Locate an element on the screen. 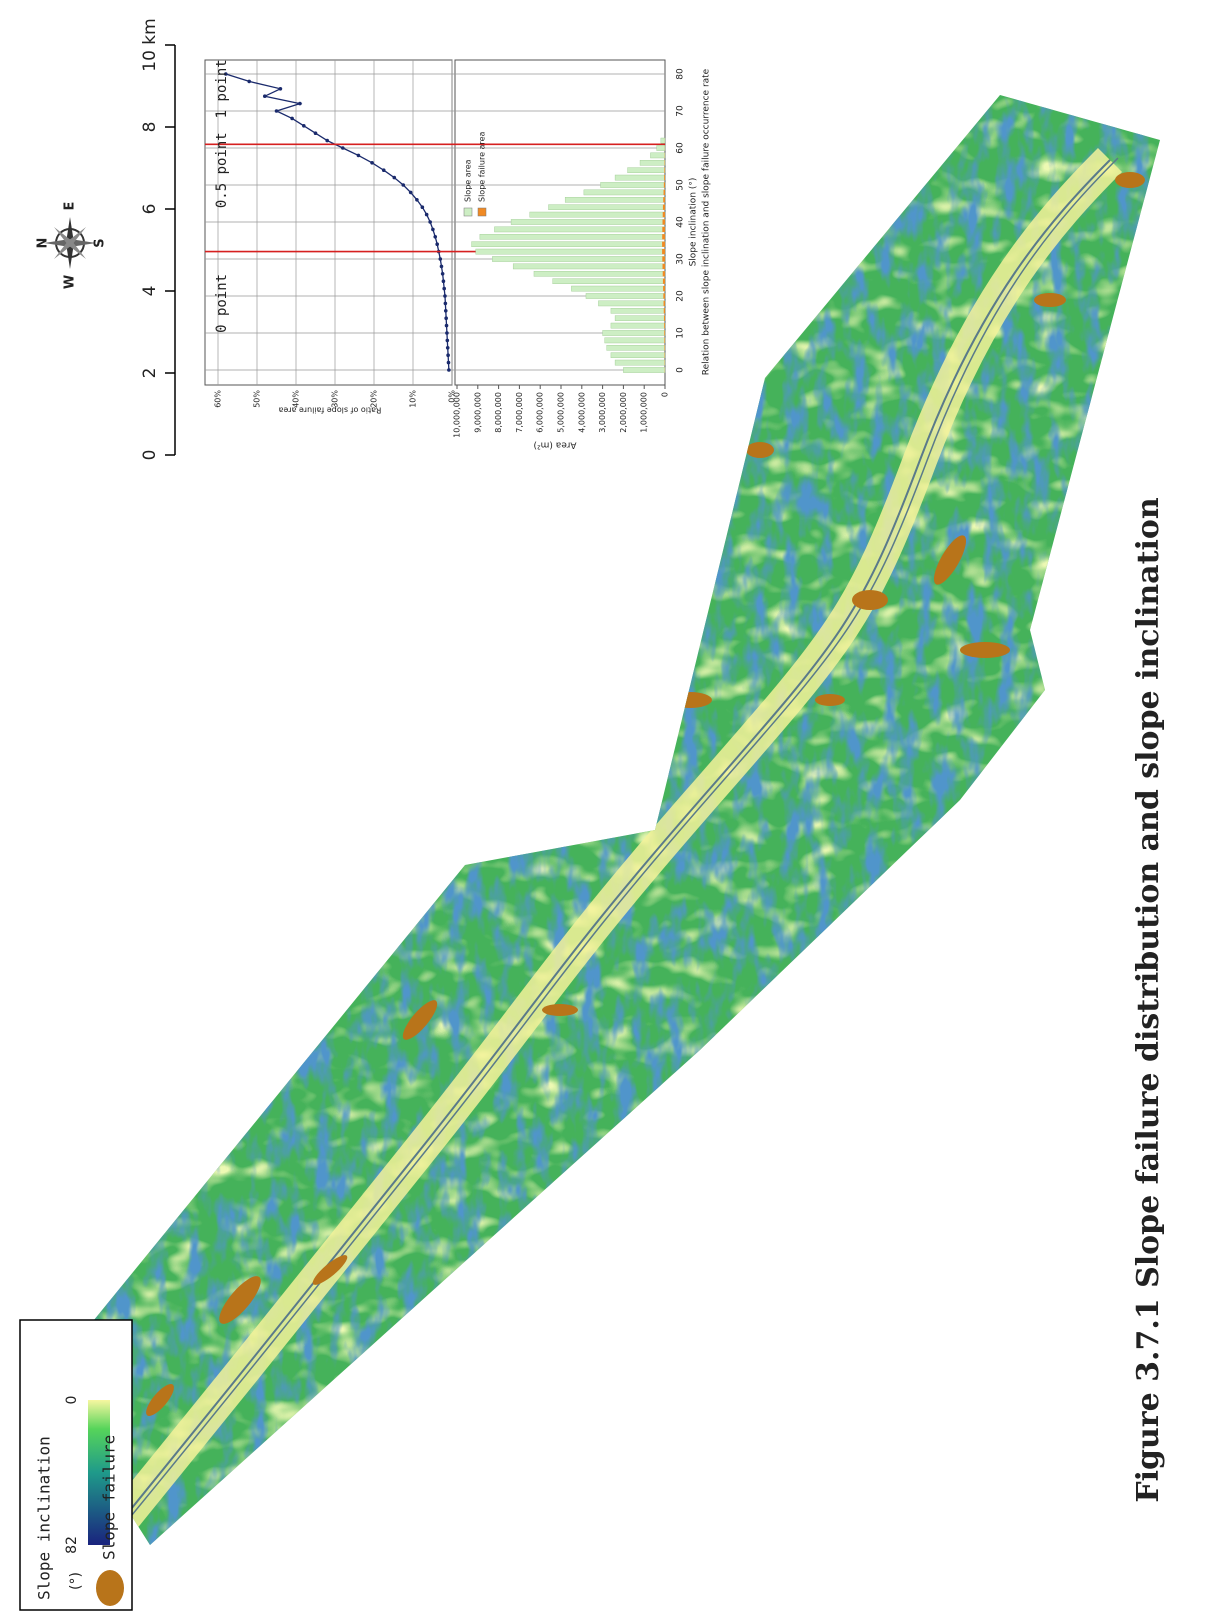 The width and height of the screenshot is (1208, 1617). chart-frame is located at coordinates (328, 222).